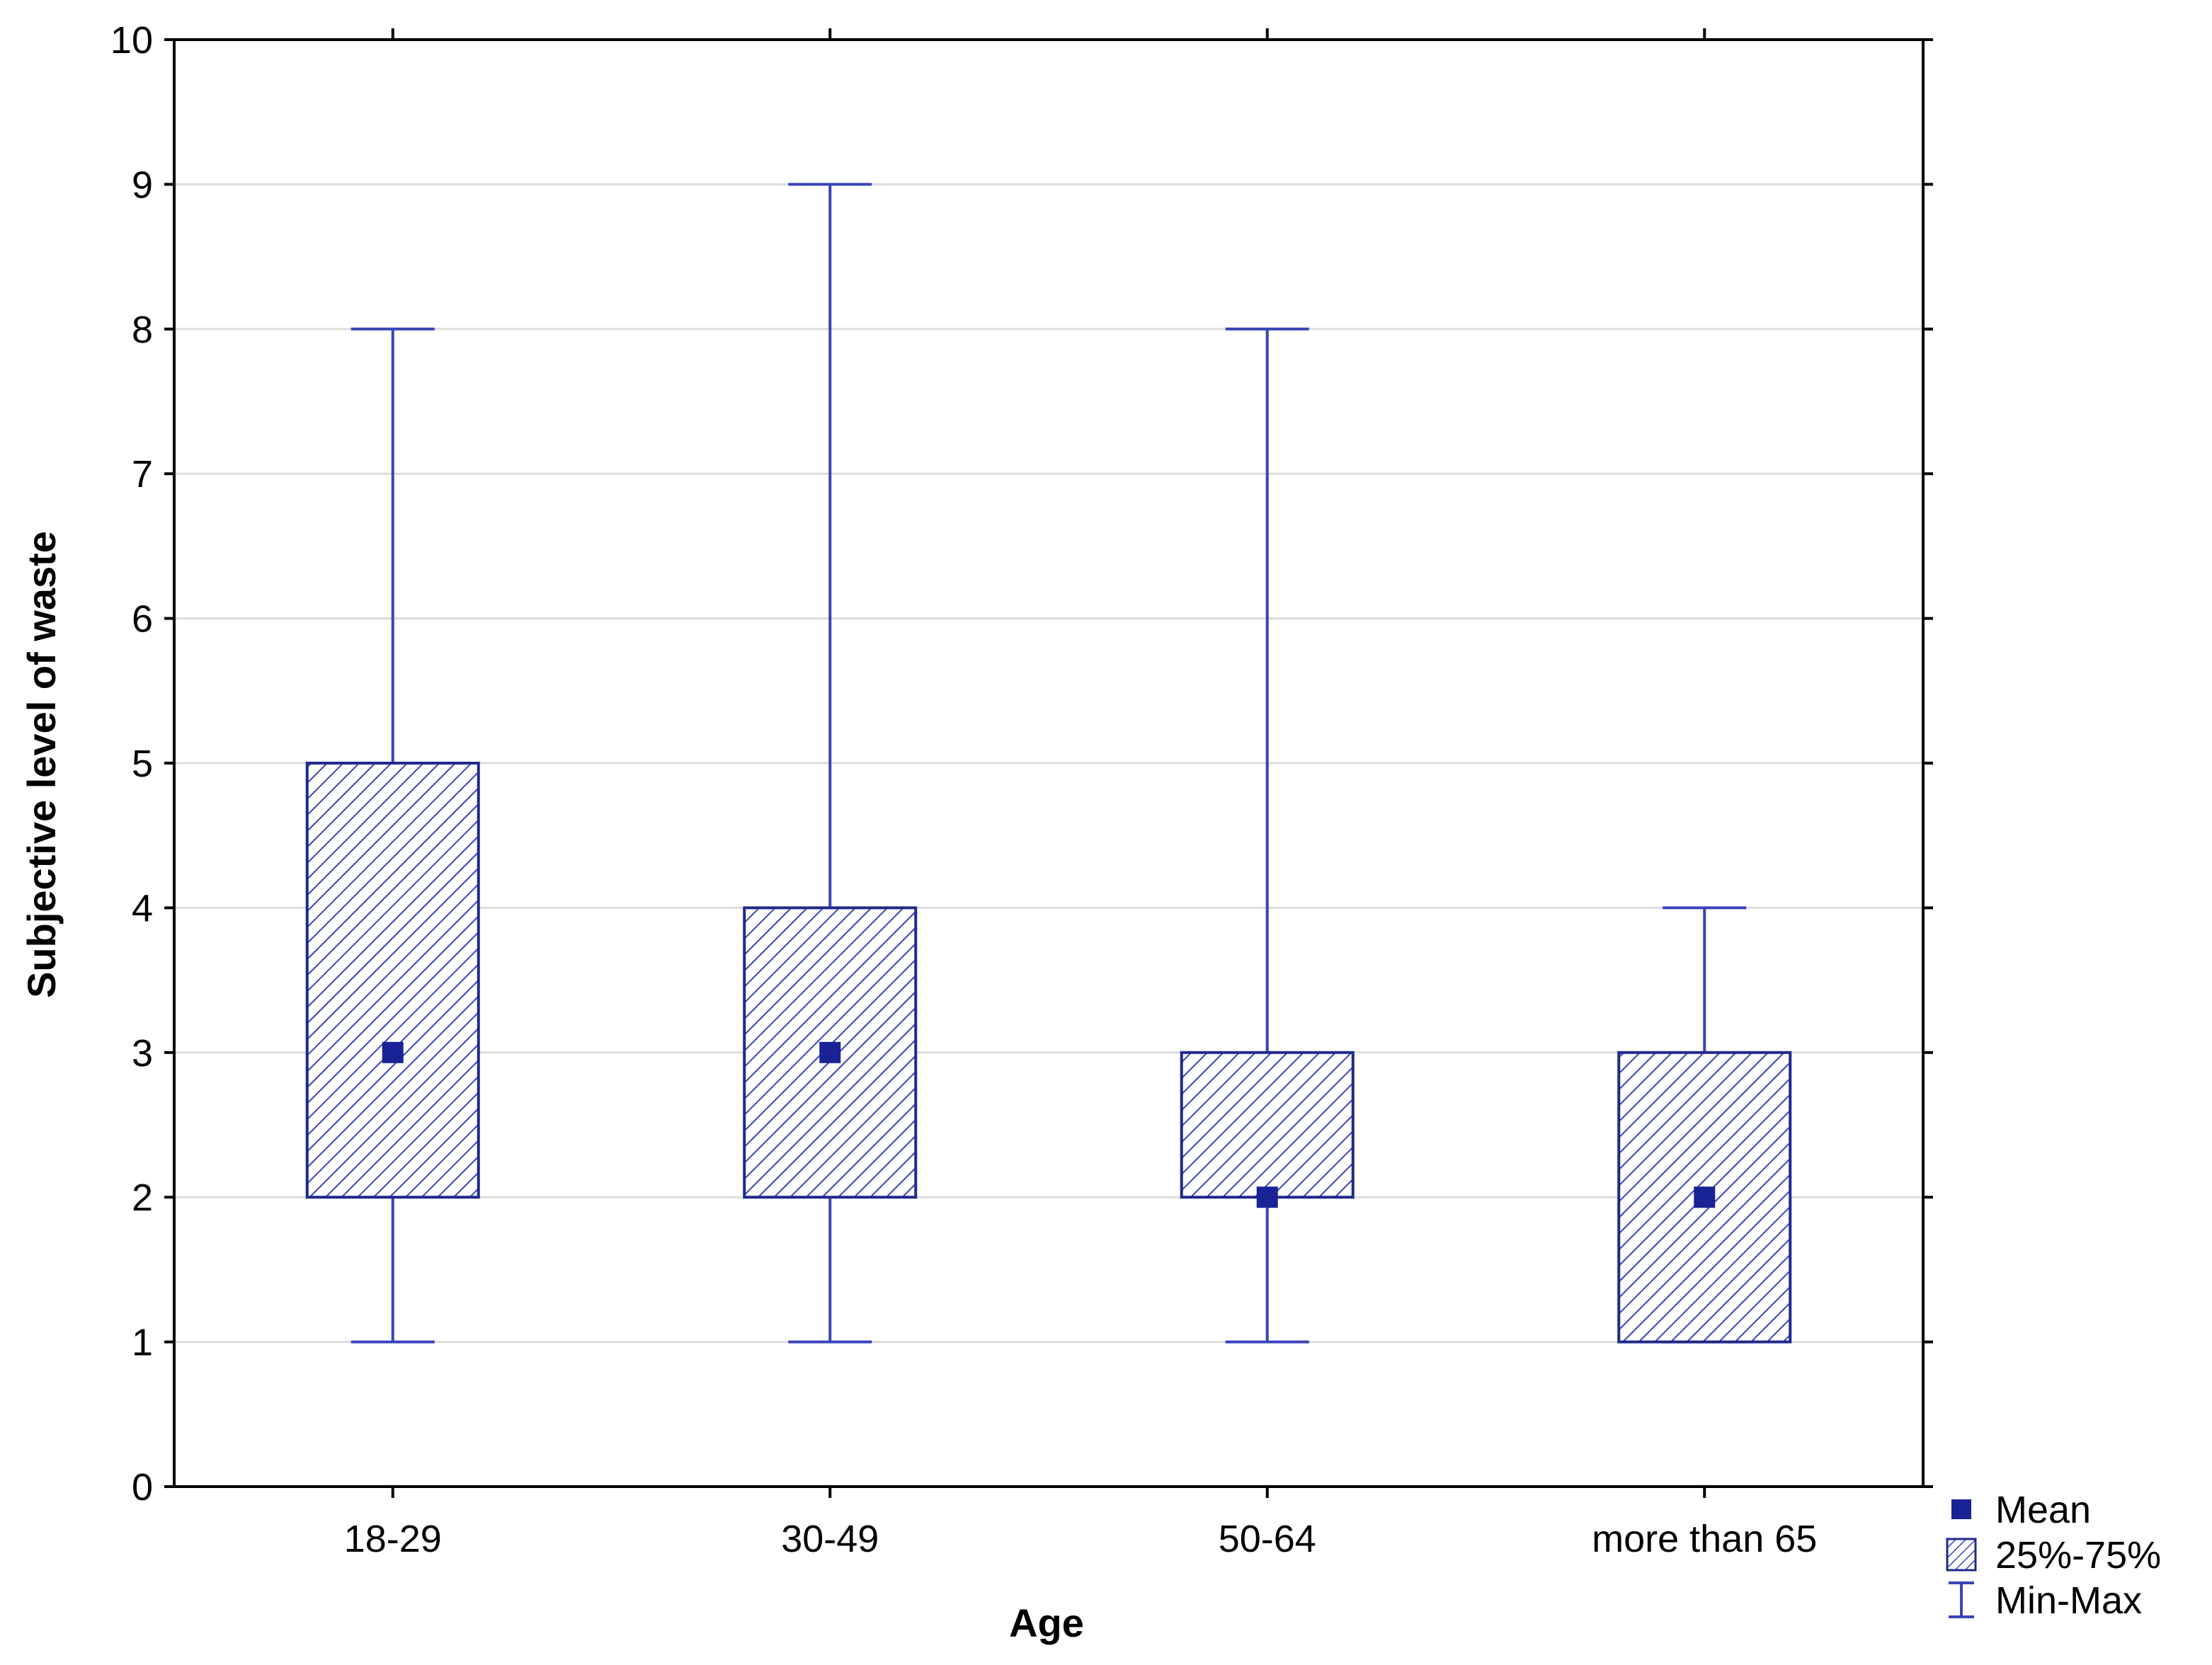 This screenshot has width=2212, height=1665. I want to click on y-tick-label: 6, so click(143, 620).